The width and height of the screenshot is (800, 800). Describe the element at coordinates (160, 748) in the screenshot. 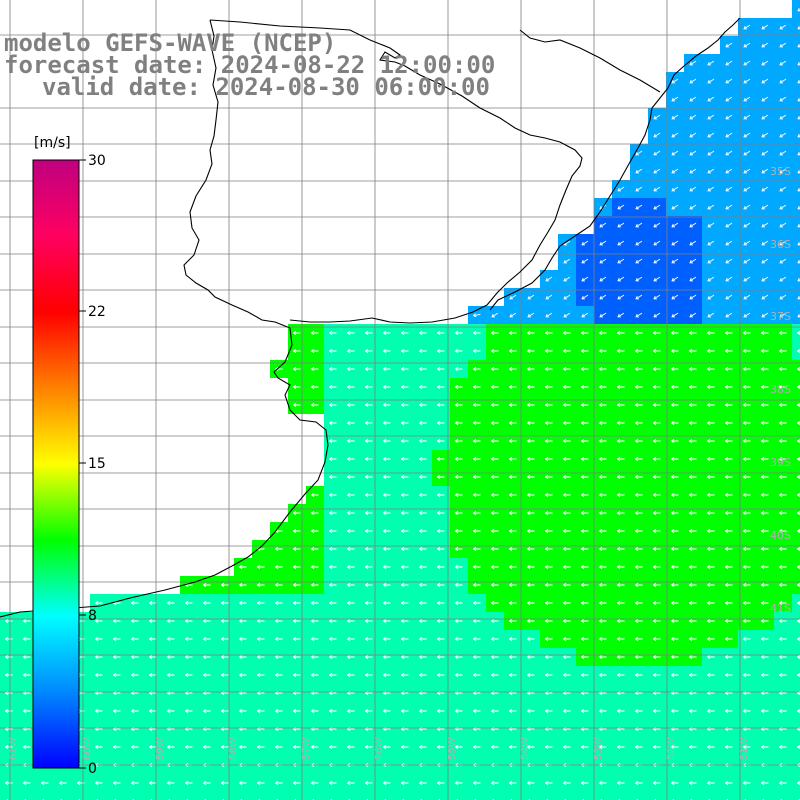

I see `longitude-label: 59W` at that location.